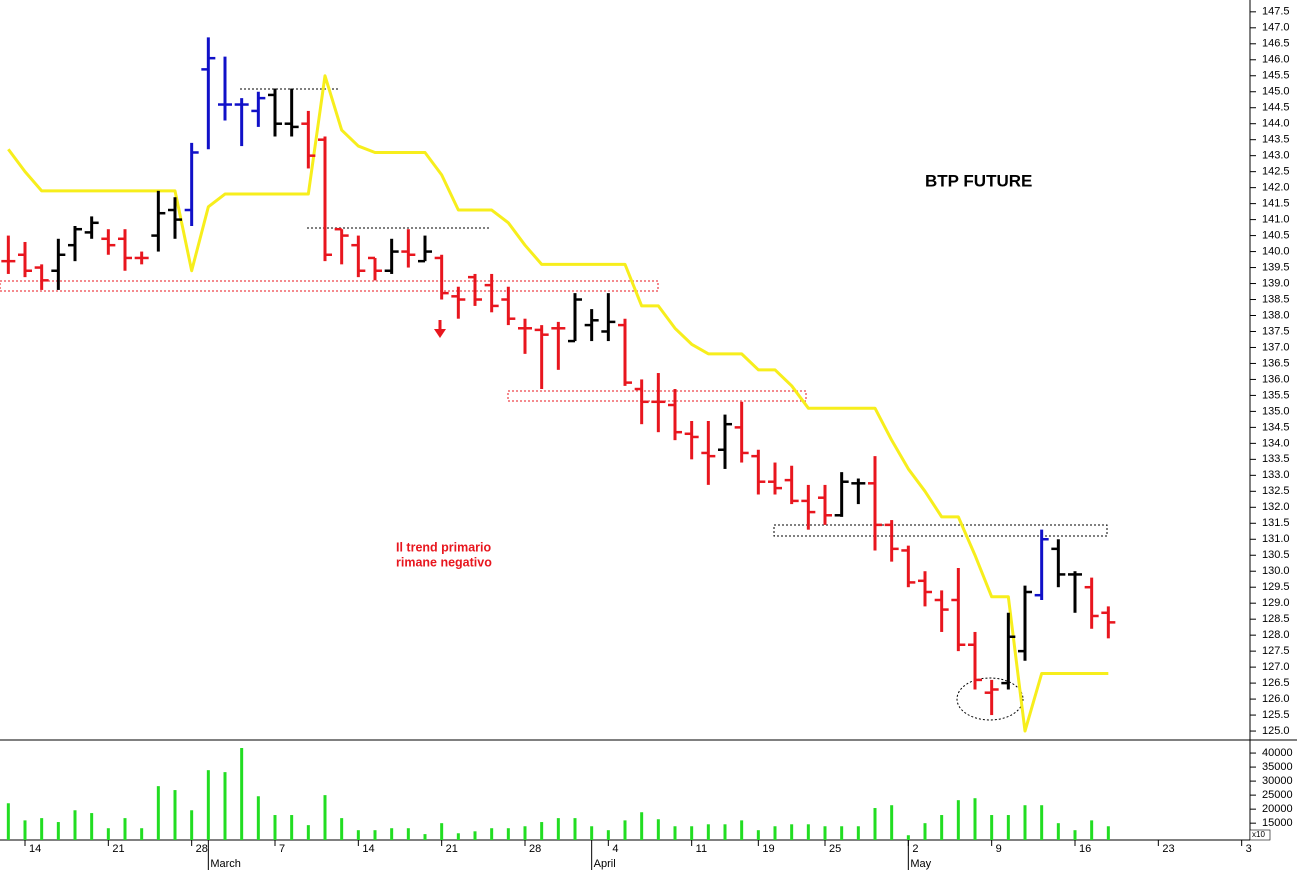 This screenshot has height=870, width=1297. Describe the element at coordinates (1276, 124) in the screenshot. I see `y-tick-label: 144.0` at that location.